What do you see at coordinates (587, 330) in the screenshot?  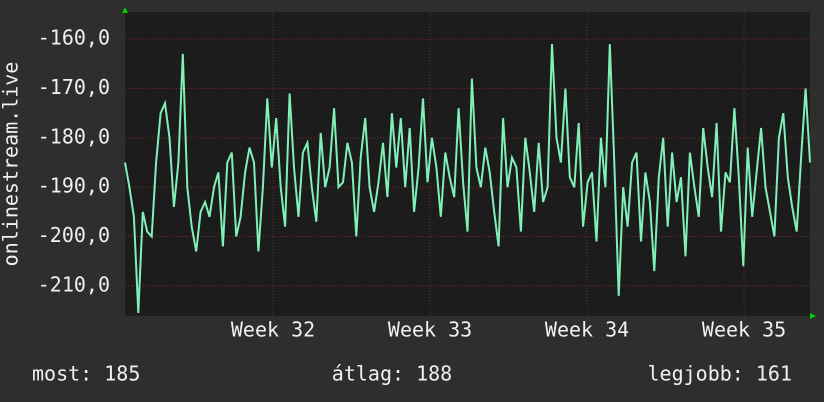 I see `x-tick-label: Week 34` at bounding box center [587, 330].